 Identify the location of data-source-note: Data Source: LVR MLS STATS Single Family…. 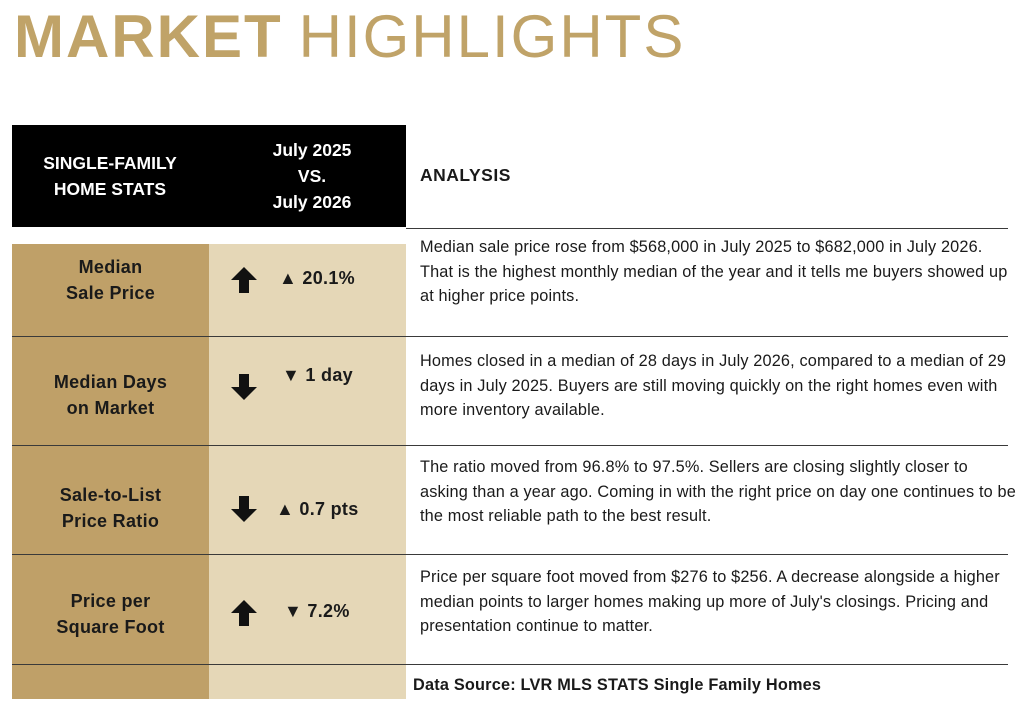
(617, 685).